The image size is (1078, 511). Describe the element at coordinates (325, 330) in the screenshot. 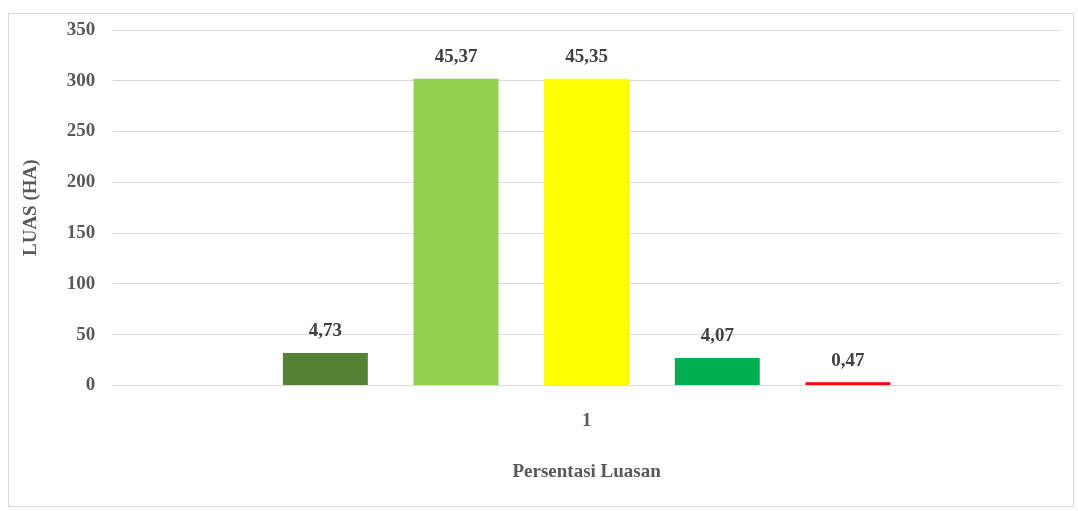

I see `annotation: 4,73` at that location.